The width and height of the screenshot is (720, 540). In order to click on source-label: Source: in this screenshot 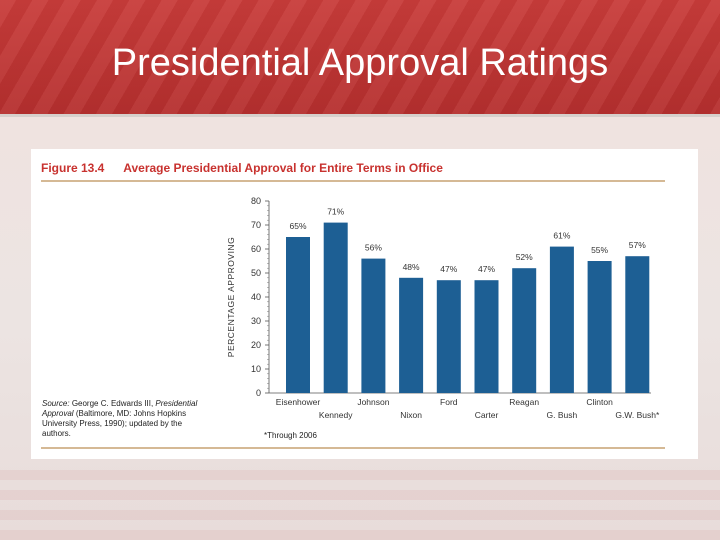, I will do `click(56, 403)`.